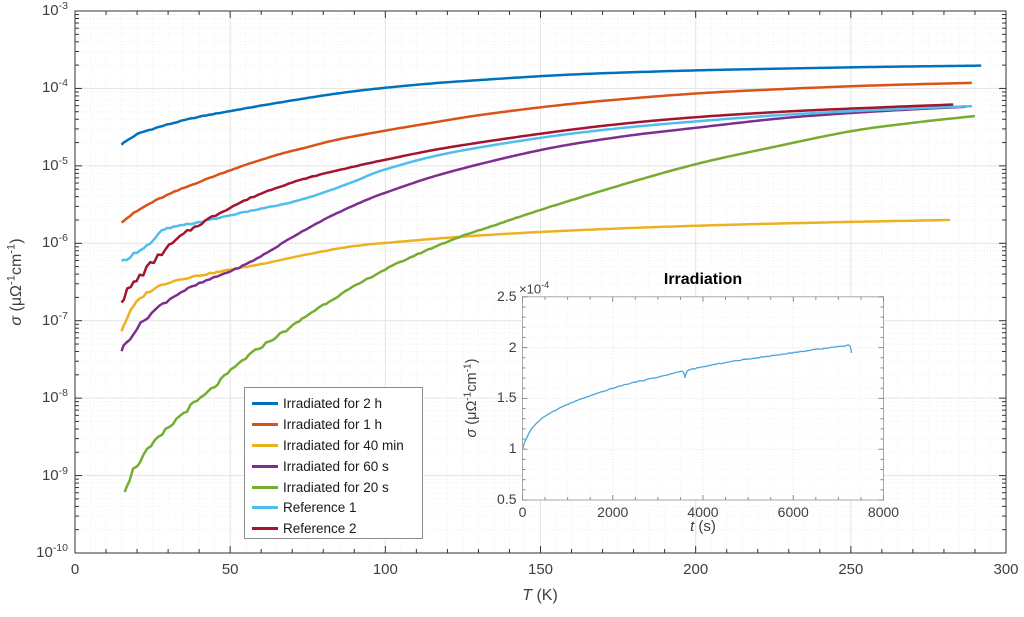  I want to click on inset-x-tick-label: 8000, so click(883, 512).